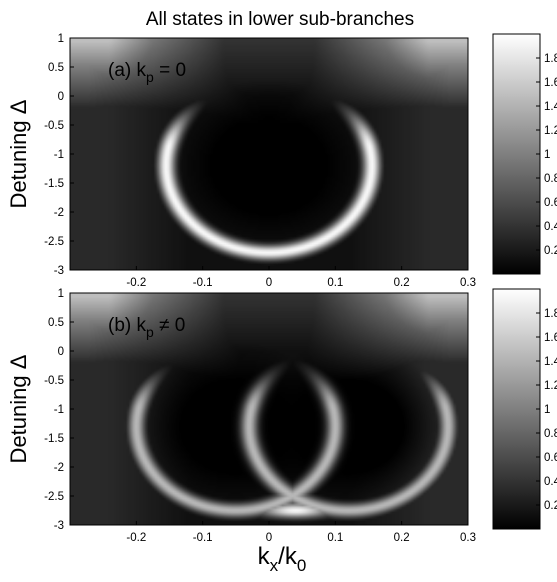 This screenshot has height=582, width=557. What do you see at coordinates (274, 565) in the screenshot?
I see `x-axis-label-sub-x: x` at bounding box center [274, 565].